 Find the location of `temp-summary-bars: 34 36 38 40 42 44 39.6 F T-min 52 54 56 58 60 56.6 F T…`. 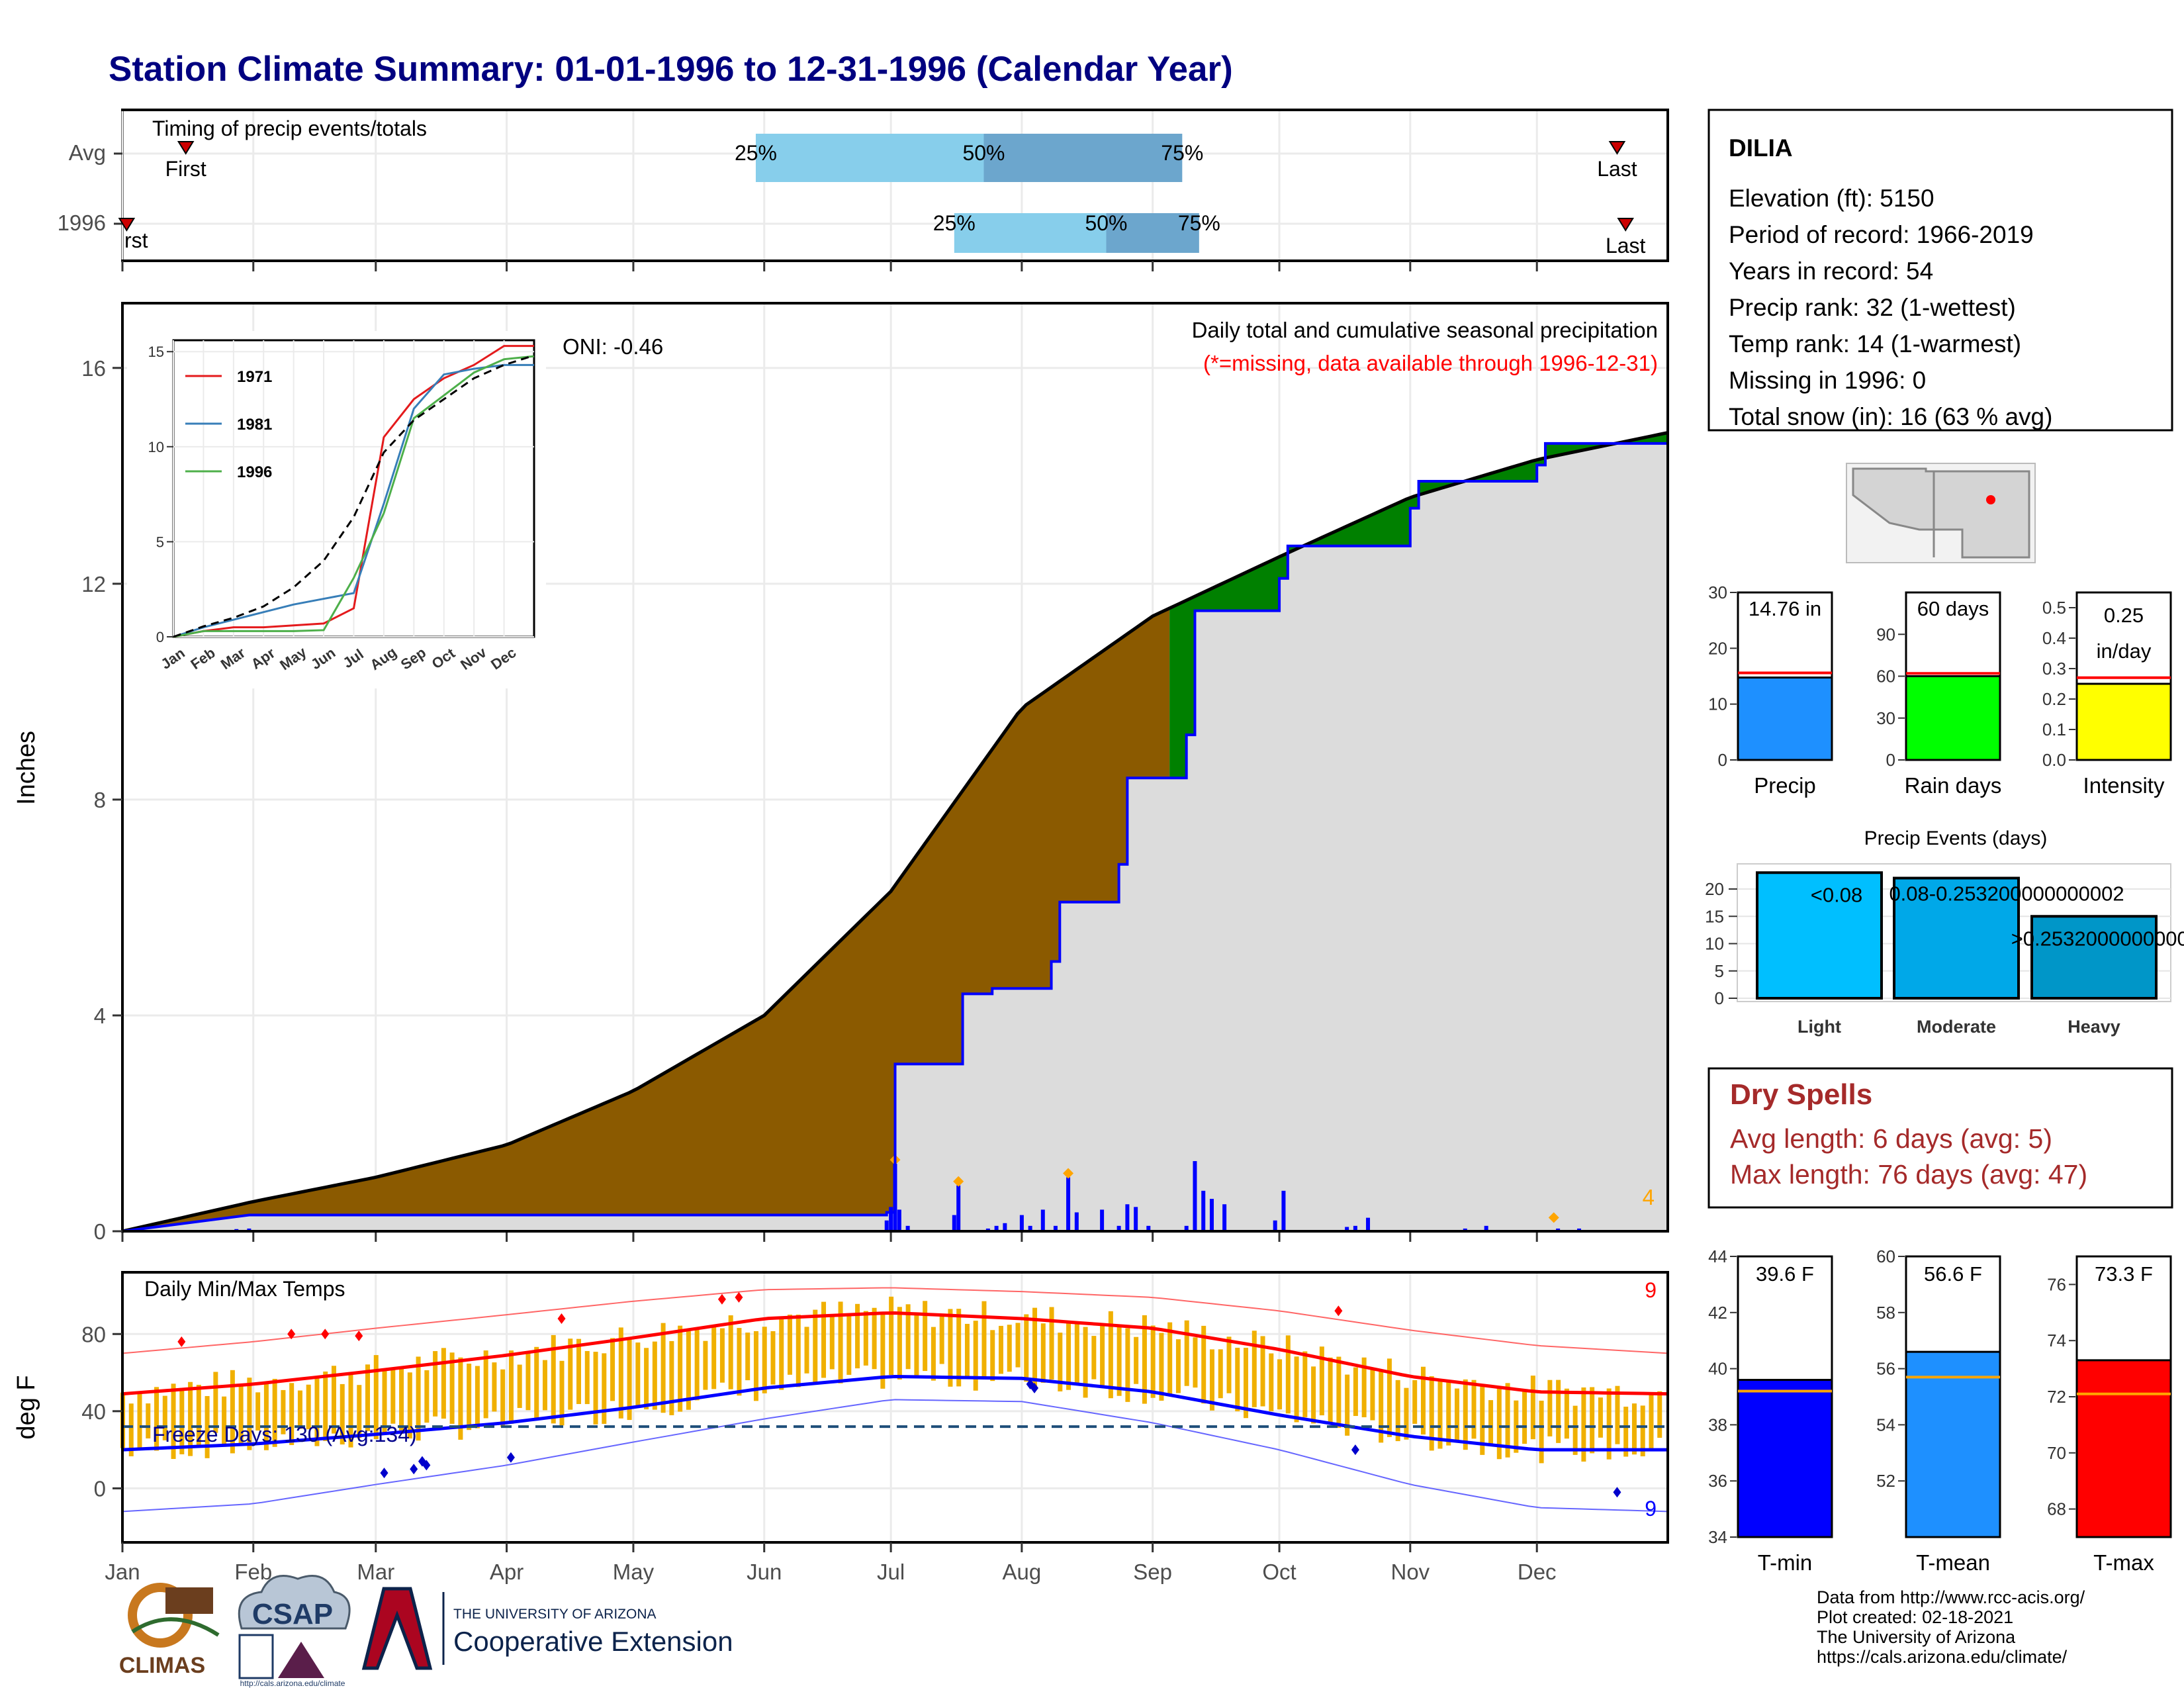

temp-summary-bars: 34 36 38 40 42 44 39.6 F T-min 52 54 56 58 60 56.6 F T… is located at coordinates (1940, 1410).